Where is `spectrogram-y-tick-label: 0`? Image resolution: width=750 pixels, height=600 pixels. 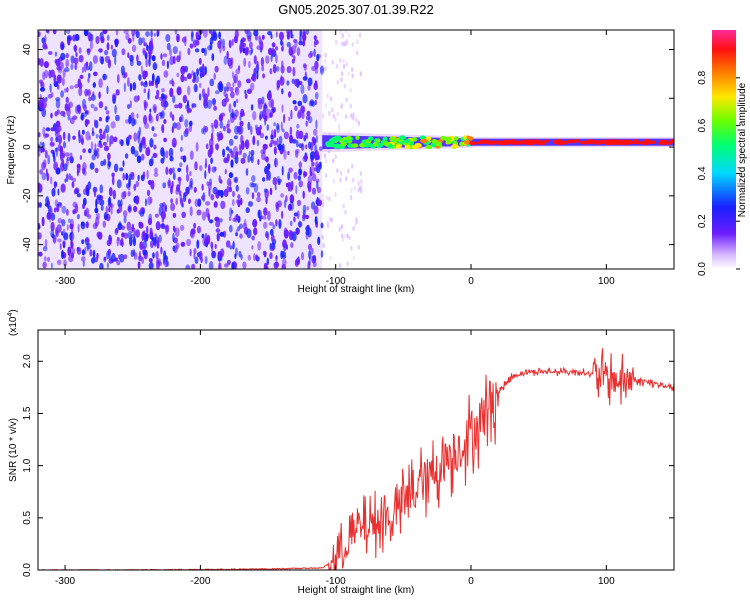 spectrogram-y-tick-label: 0 is located at coordinates (27, 147).